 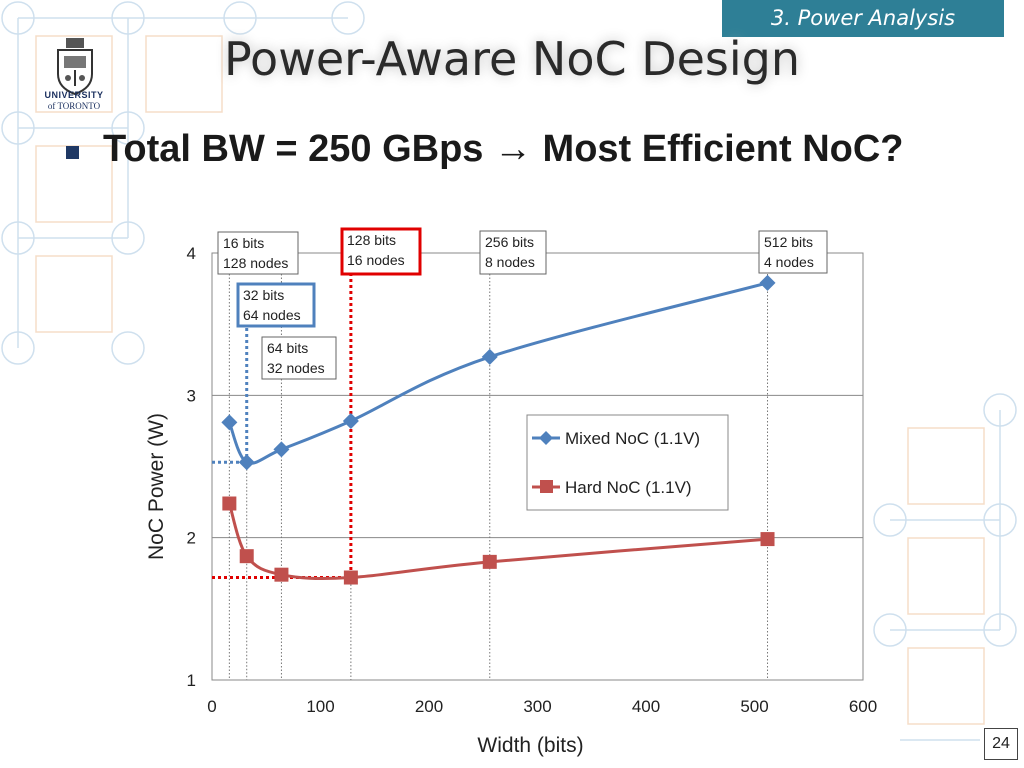 What do you see at coordinates (646, 706) in the screenshot?
I see `x-tick-label: 400` at bounding box center [646, 706].